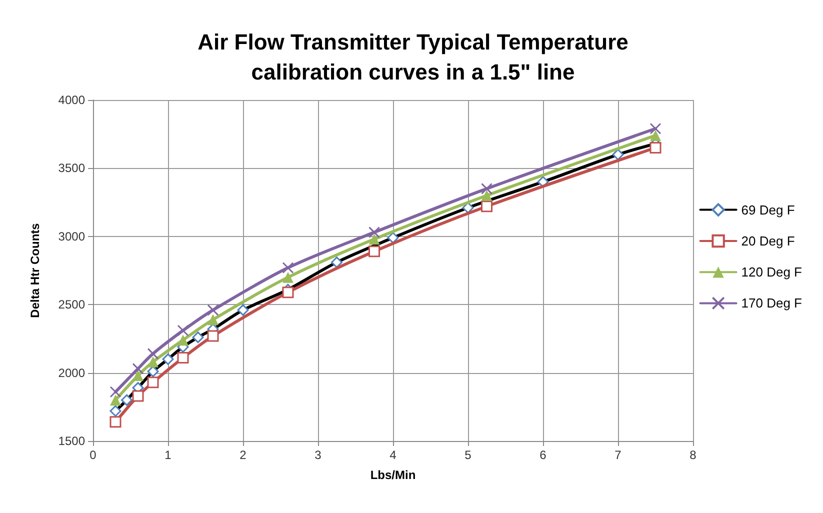 This screenshot has height=513, width=823. What do you see at coordinates (393, 455) in the screenshot?
I see `x-tick-label: 4` at bounding box center [393, 455].